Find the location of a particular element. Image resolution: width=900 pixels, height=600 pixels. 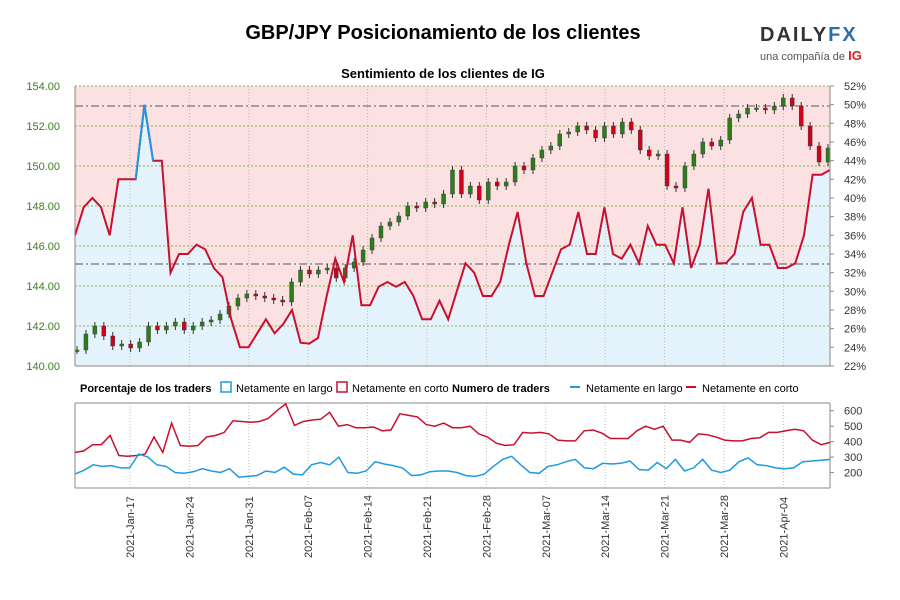

traders-tick-label: 500 is located at coordinates (853, 427).